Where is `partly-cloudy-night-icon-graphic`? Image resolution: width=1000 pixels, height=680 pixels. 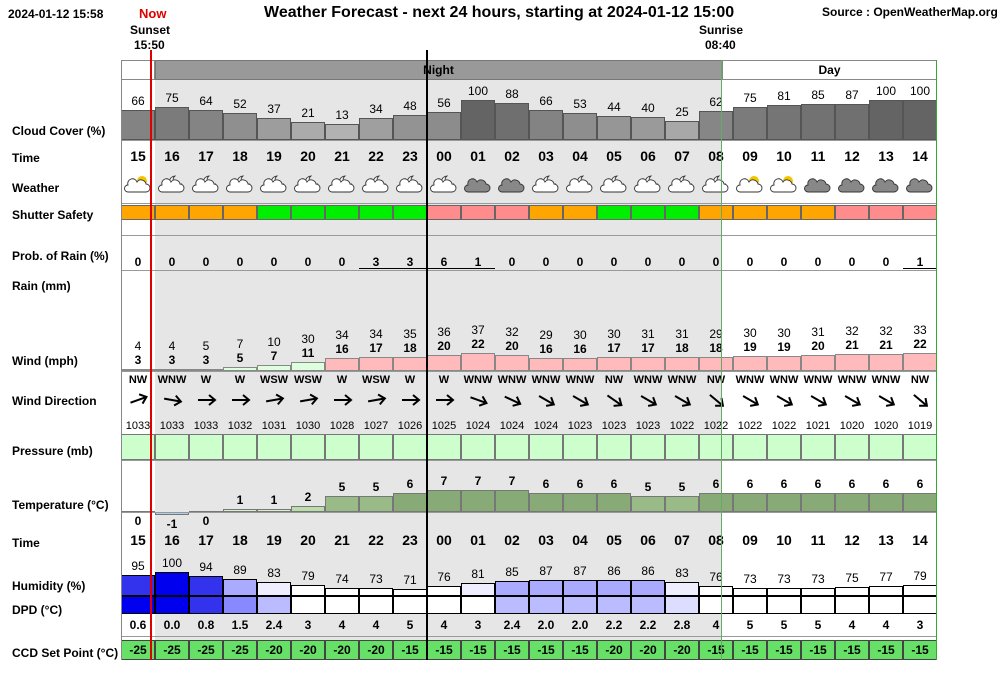 partly-cloudy-night-icon-graphic is located at coordinates (409, 184).